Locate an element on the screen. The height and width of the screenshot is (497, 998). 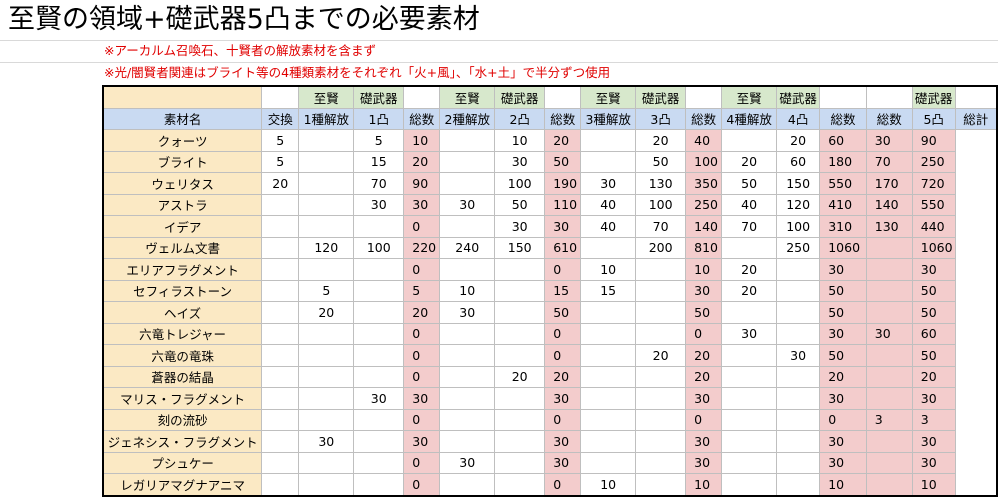
material-name: クォーツ is located at coordinates (182, 140).